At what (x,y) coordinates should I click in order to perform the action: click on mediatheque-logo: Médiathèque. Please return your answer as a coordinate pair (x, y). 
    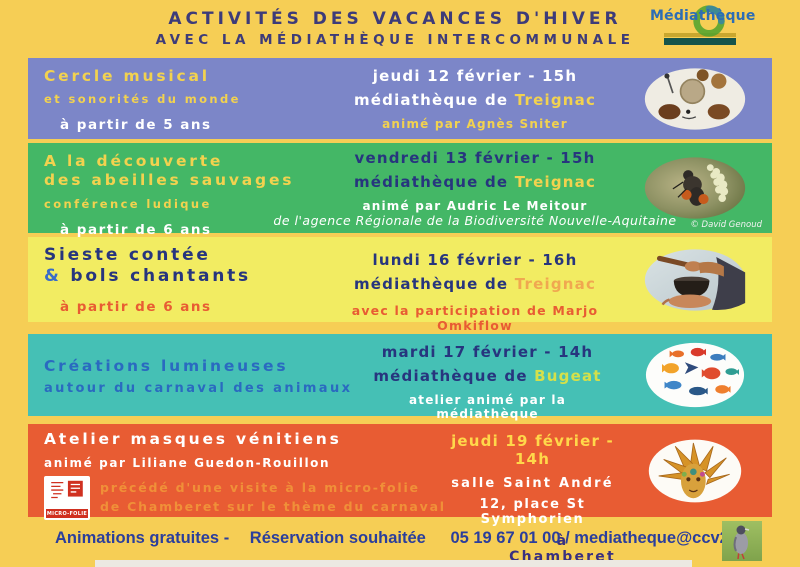
    Looking at the image, I should click on (703, 25).